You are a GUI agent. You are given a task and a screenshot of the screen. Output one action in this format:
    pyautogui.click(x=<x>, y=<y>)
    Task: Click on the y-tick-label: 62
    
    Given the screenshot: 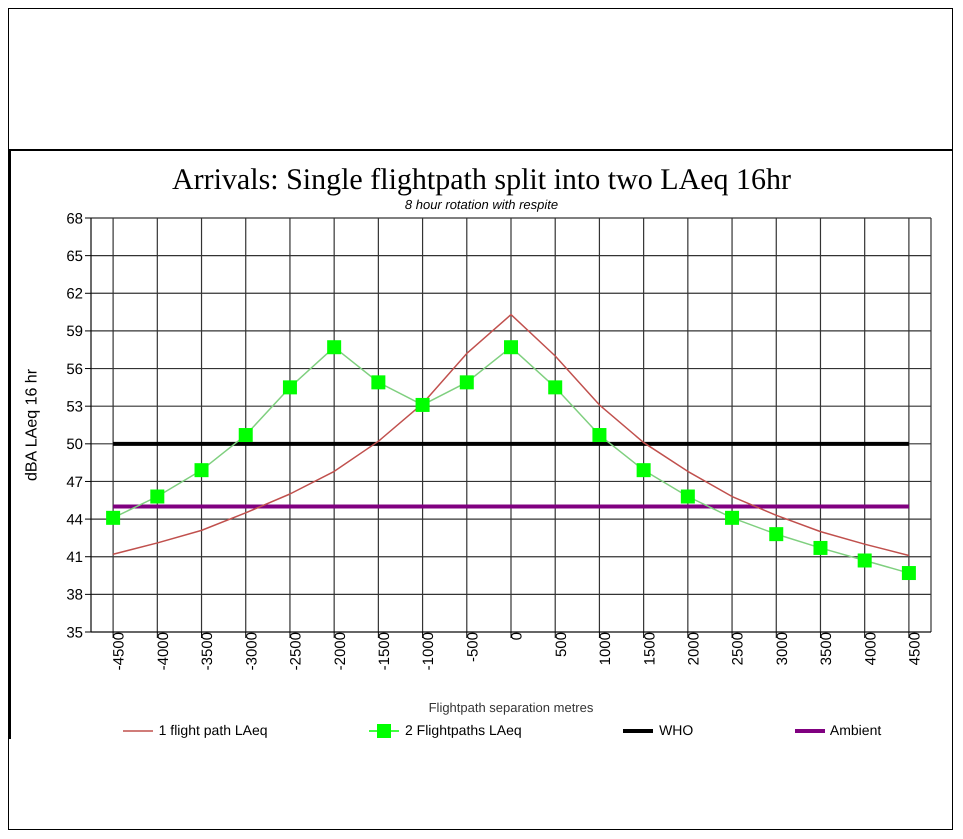 What is the action you would take?
    pyautogui.click(x=74, y=294)
    